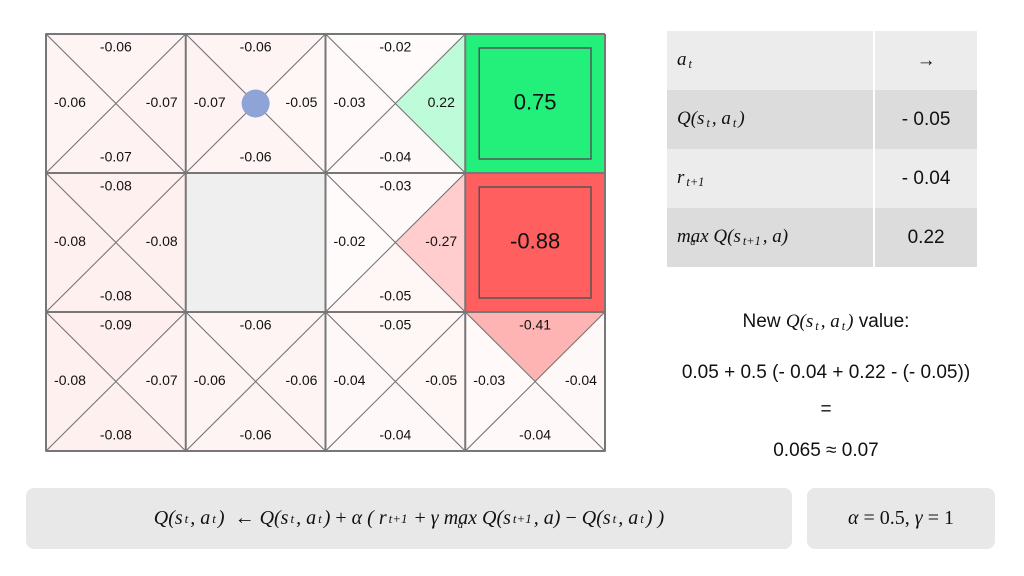  What do you see at coordinates (853, 518) in the screenshot?
I see `math-text: α` at bounding box center [853, 518].